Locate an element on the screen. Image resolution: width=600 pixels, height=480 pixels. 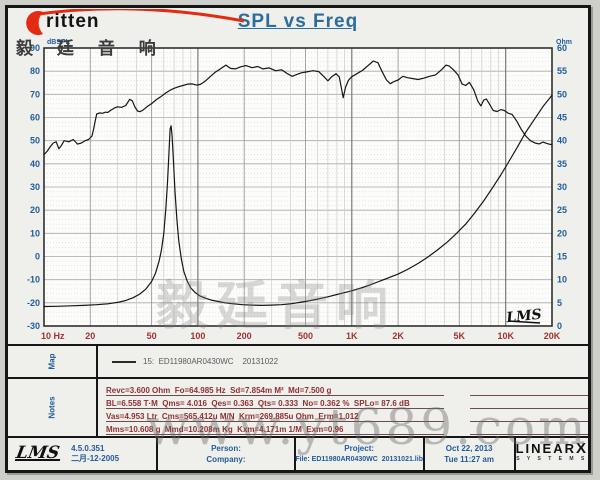
svg-text: 10K is located at coordinates (505, 336).